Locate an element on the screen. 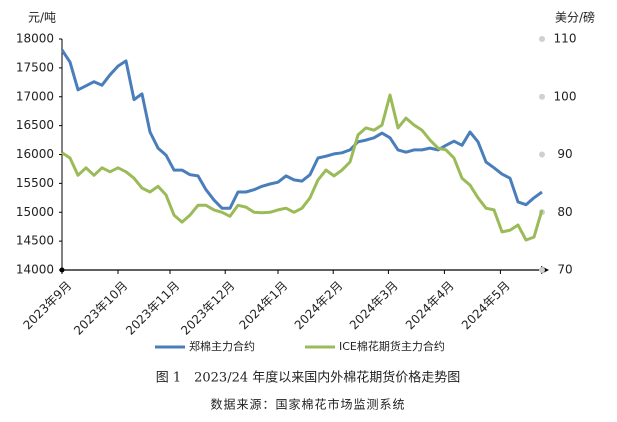 This screenshot has height=422, width=617. x-tick-label: 2024年2月 is located at coordinates (319, 305).